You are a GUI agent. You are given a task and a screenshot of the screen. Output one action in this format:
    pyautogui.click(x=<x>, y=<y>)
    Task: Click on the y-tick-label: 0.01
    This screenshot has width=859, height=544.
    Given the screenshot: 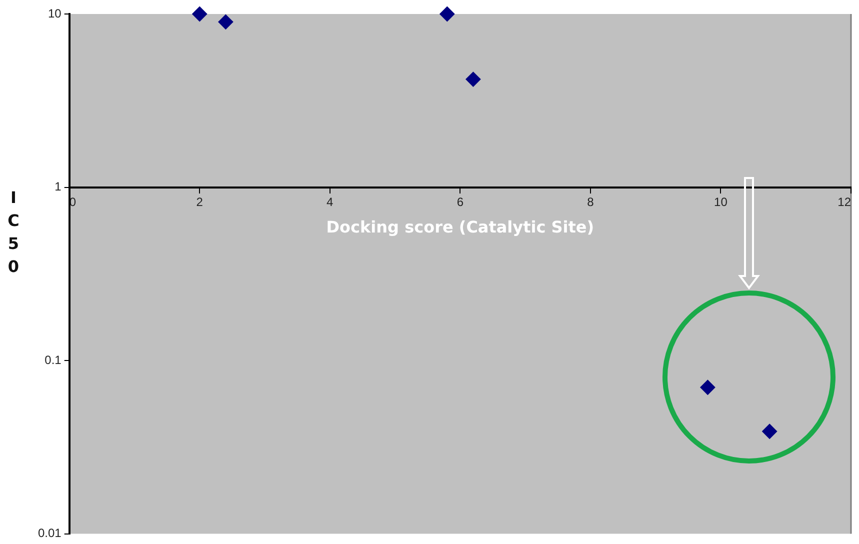 What is the action you would take?
    pyautogui.click(x=50, y=533)
    